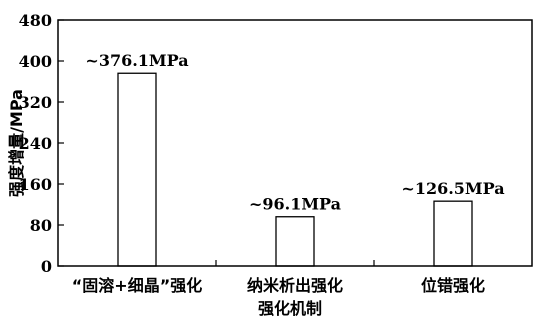 This screenshot has width=542, height=320. I want to click on y-tick-label: 480, so click(35, 20).